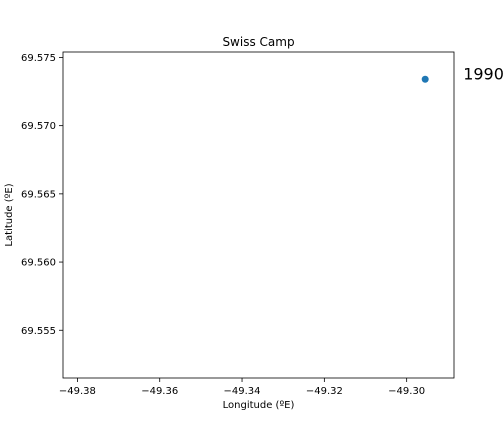  What do you see at coordinates (259, 405) in the screenshot?
I see `x-axis-label: Longitude (ºE)` at bounding box center [259, 405].